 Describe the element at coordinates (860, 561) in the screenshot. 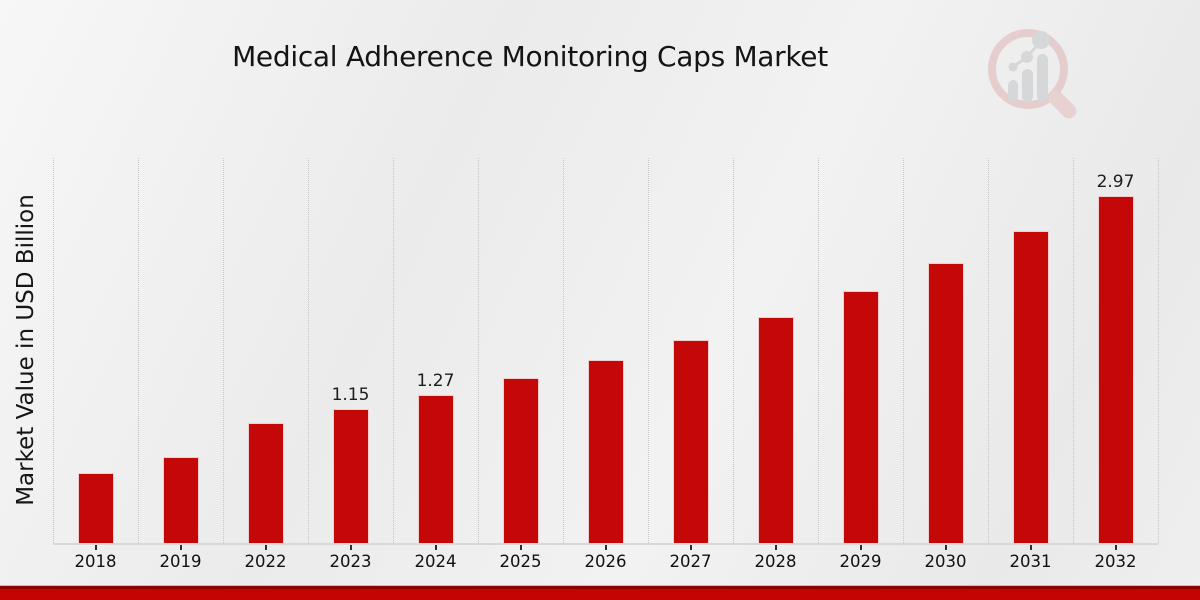

I see `x-tick-label: 2029` at that location.